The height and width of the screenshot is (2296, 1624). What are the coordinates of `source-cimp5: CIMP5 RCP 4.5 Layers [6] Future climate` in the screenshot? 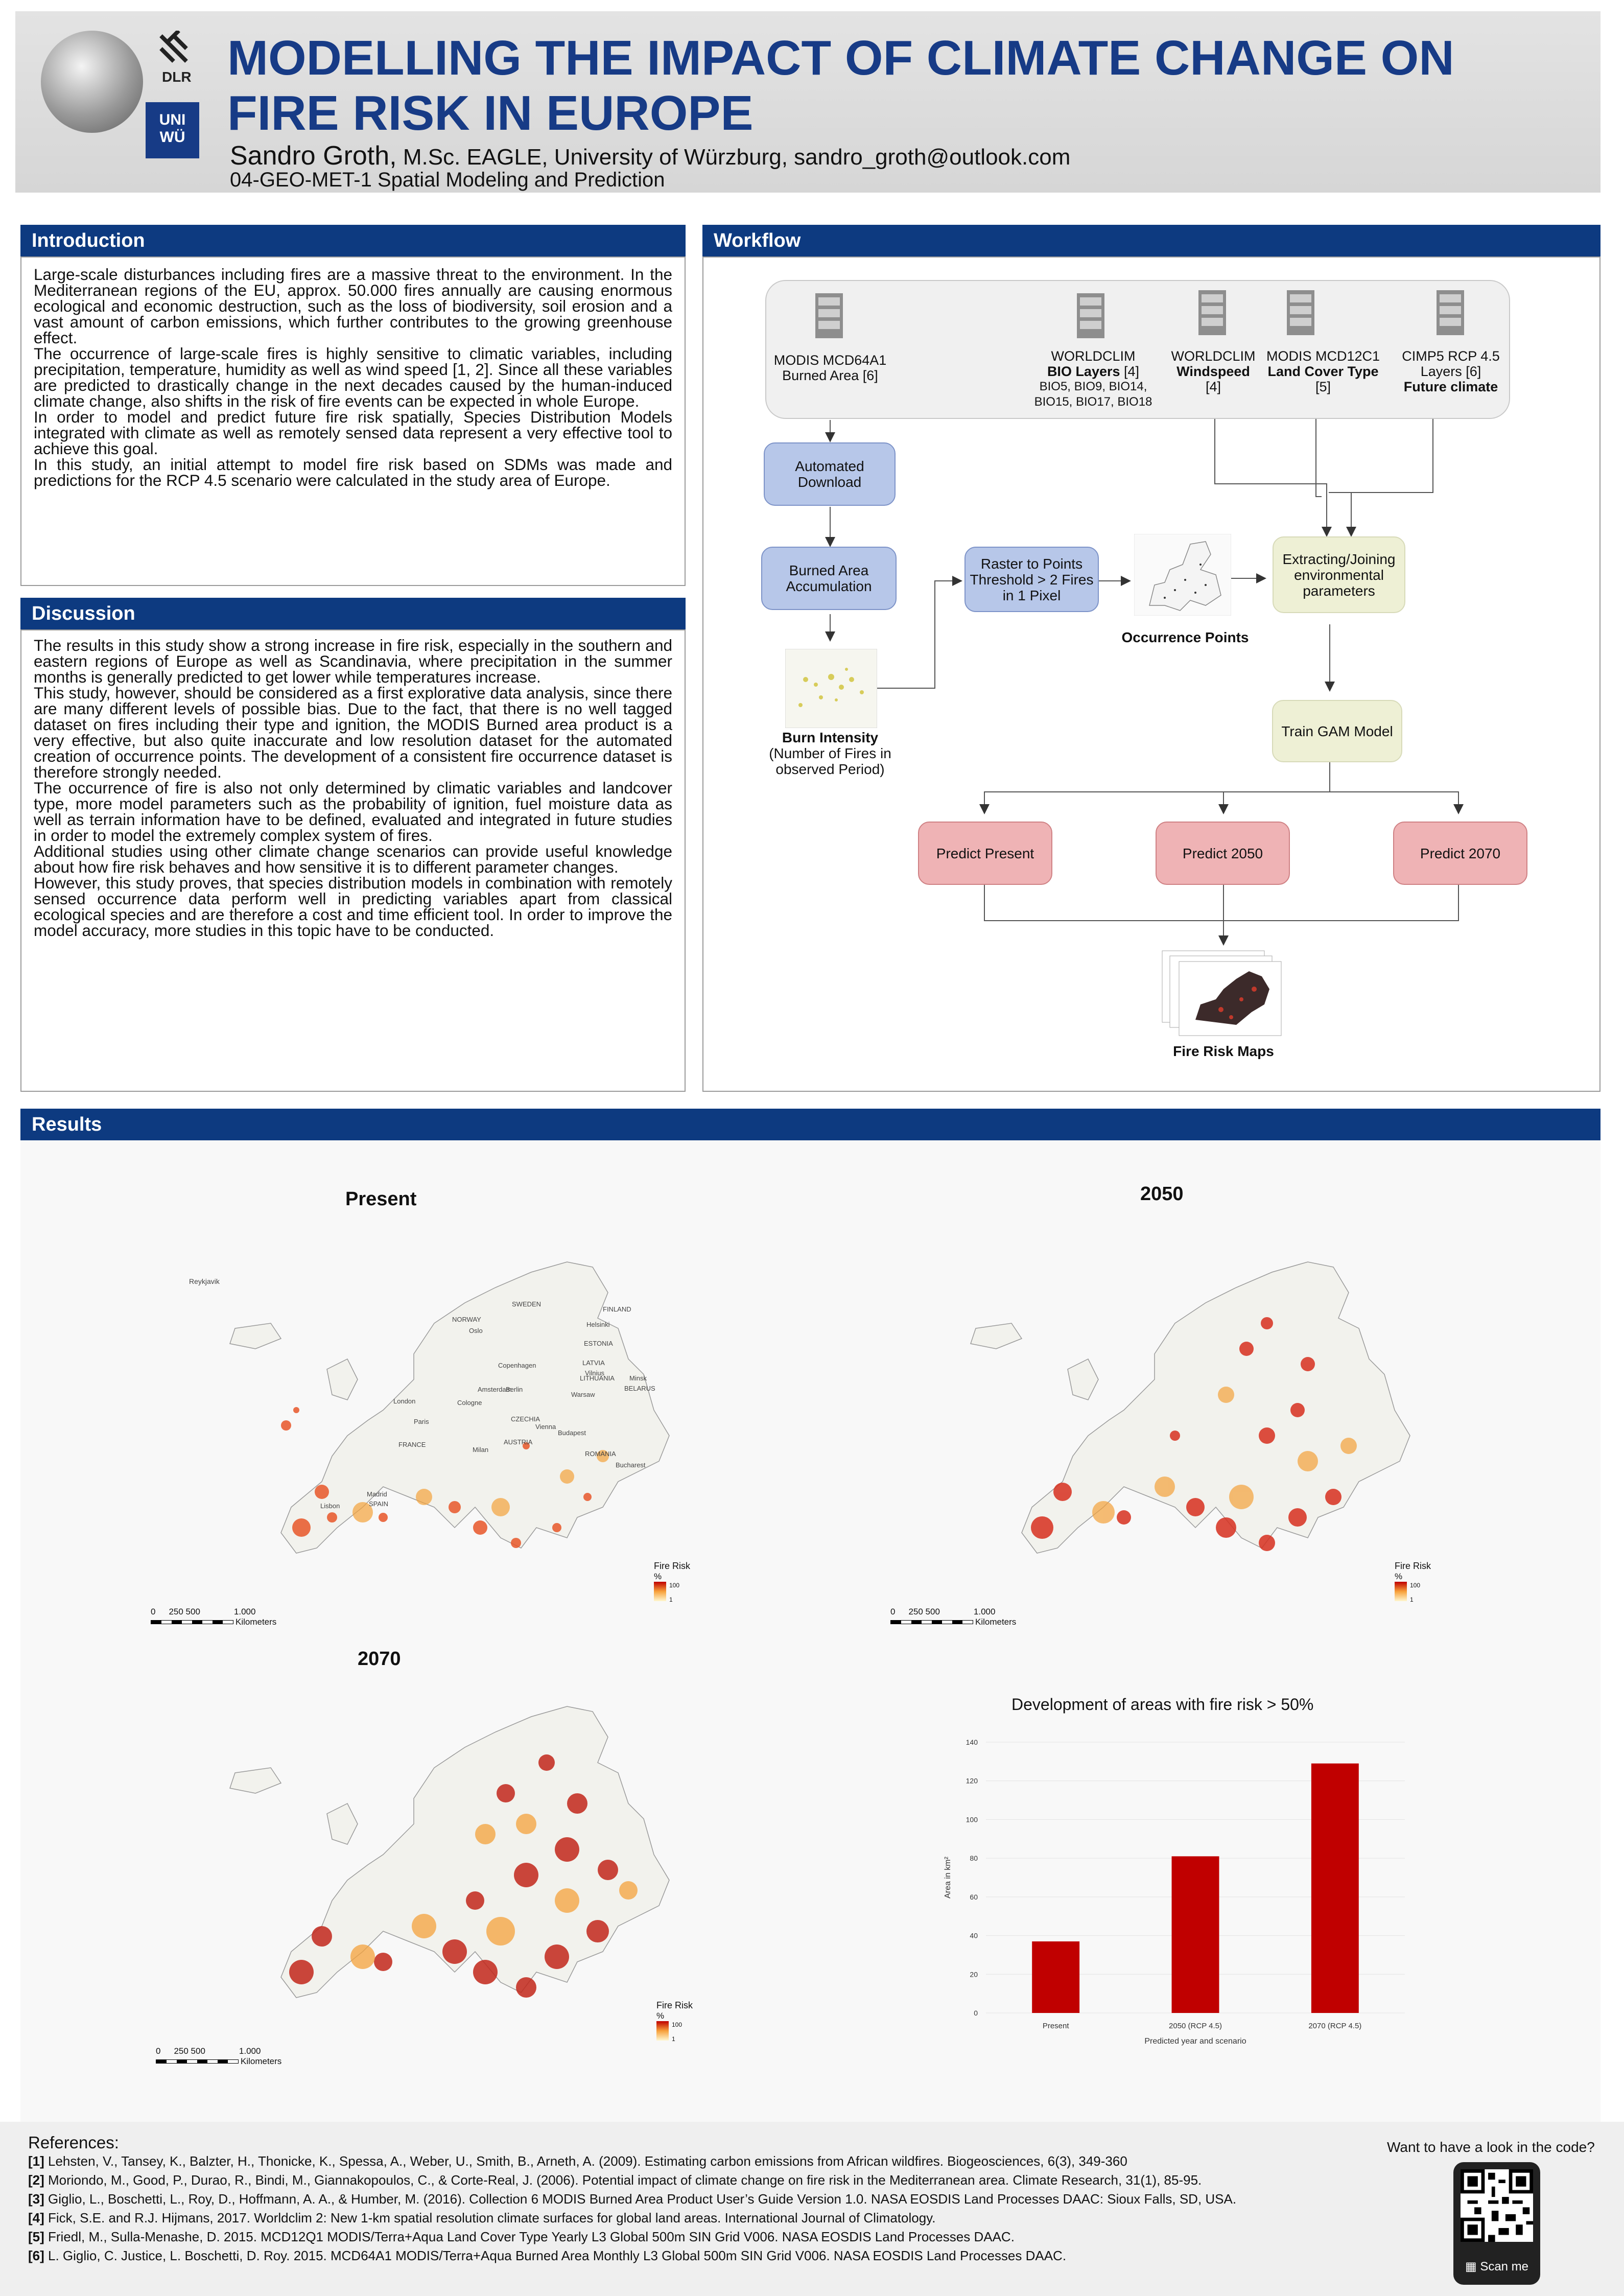 It's located at (1451, 371).